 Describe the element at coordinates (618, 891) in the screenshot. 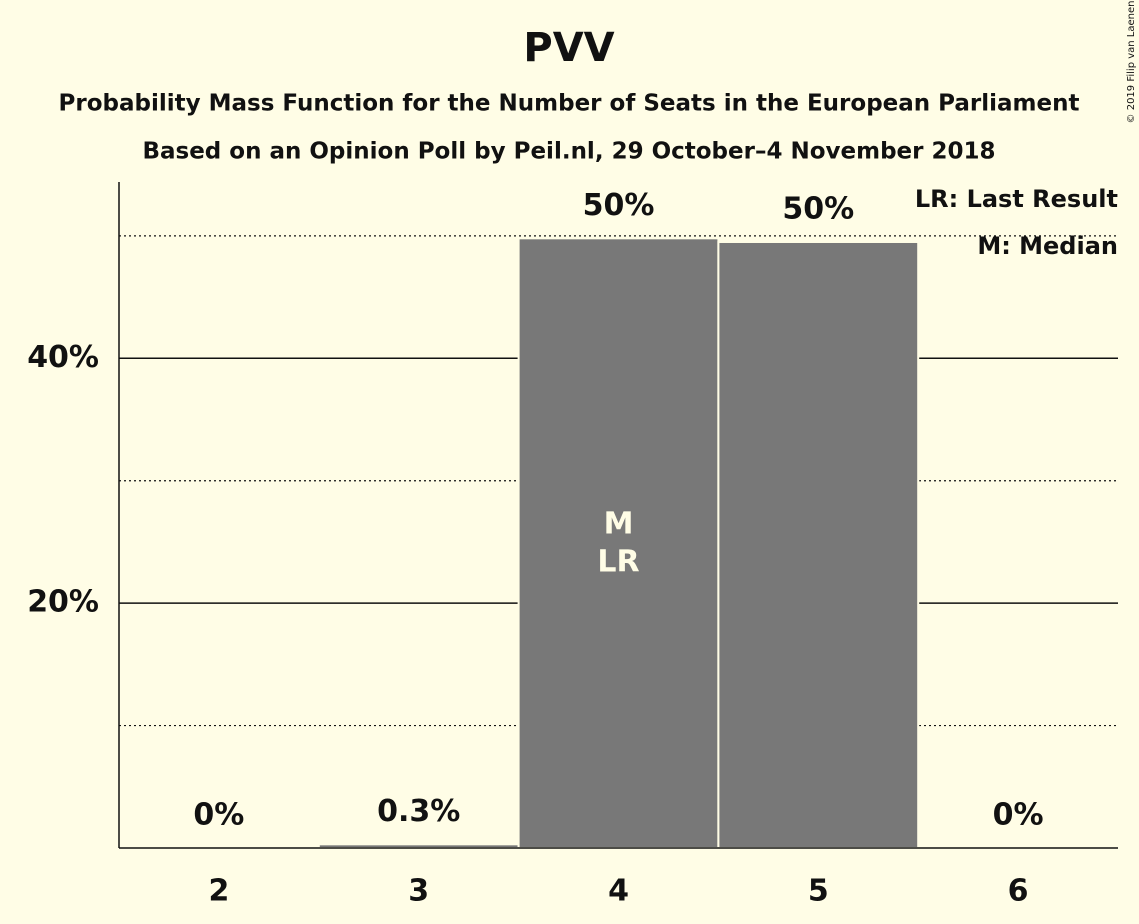

I see `x-tick-label: 4` at that location.